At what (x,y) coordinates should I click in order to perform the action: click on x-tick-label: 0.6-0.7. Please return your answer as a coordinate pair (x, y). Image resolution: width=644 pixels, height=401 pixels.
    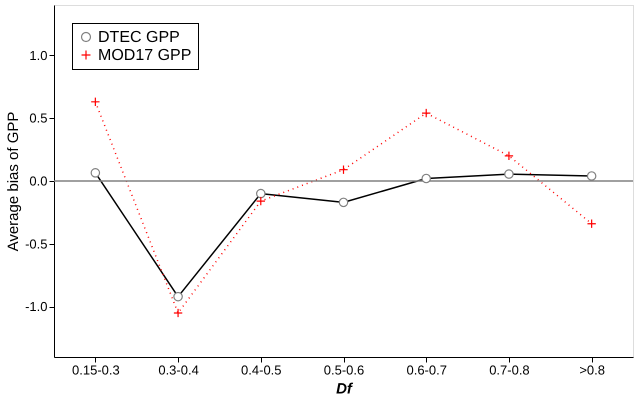
    Looking at the image, I should click on (426, 370).